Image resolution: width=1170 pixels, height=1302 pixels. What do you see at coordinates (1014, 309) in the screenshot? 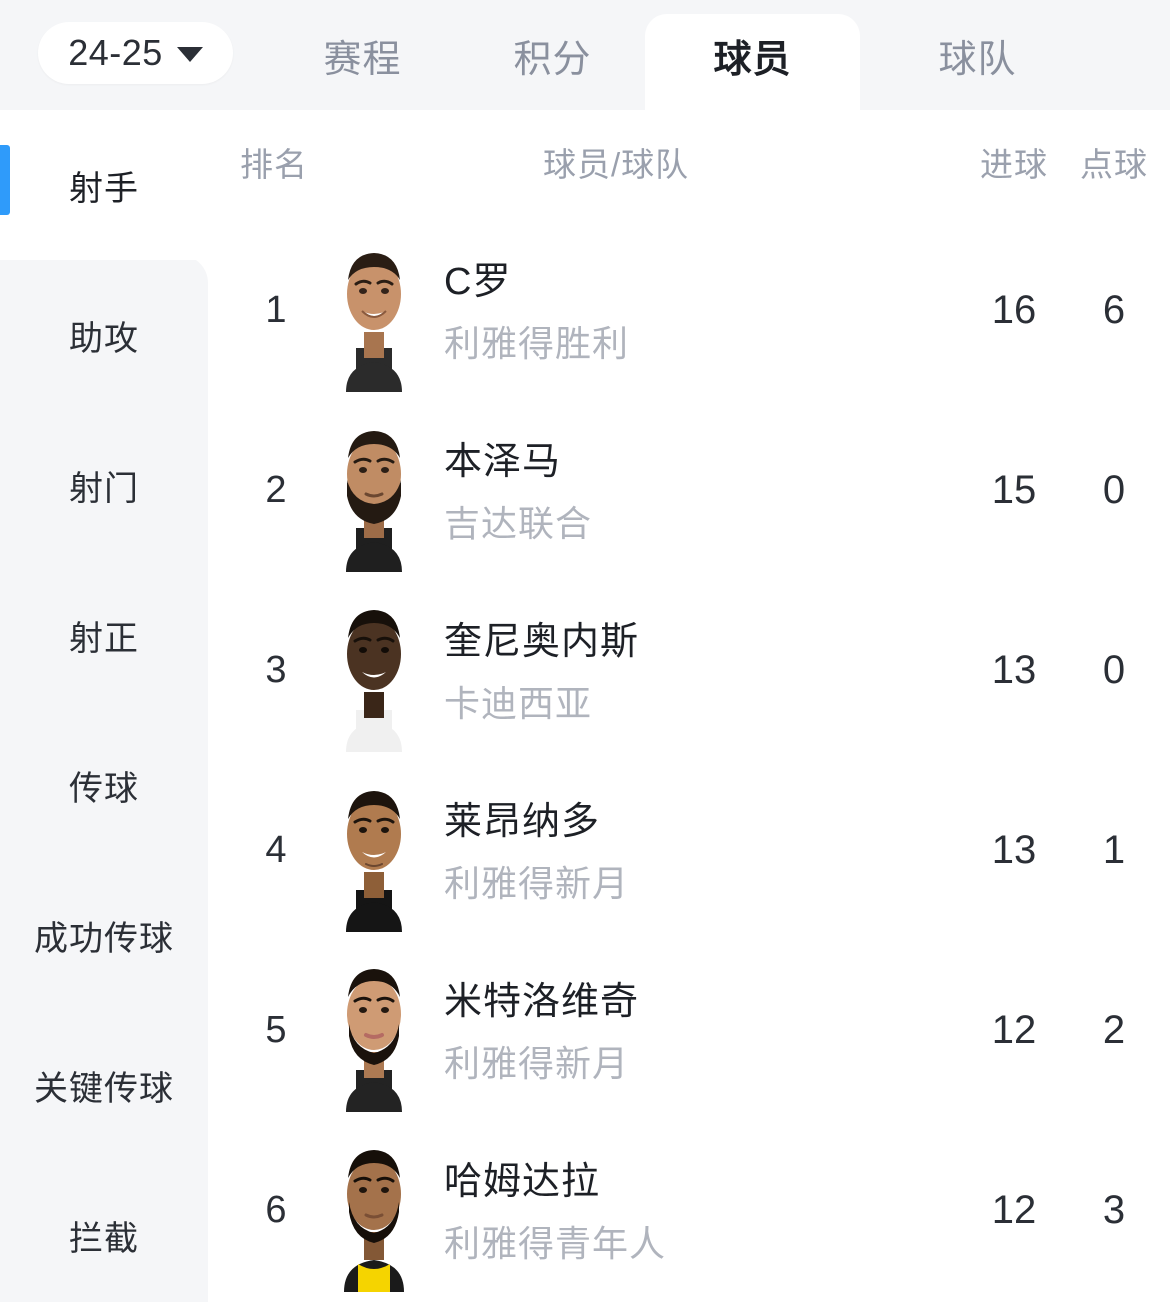
I see `goals-cell: 16` at bounding box center [1014, 309].